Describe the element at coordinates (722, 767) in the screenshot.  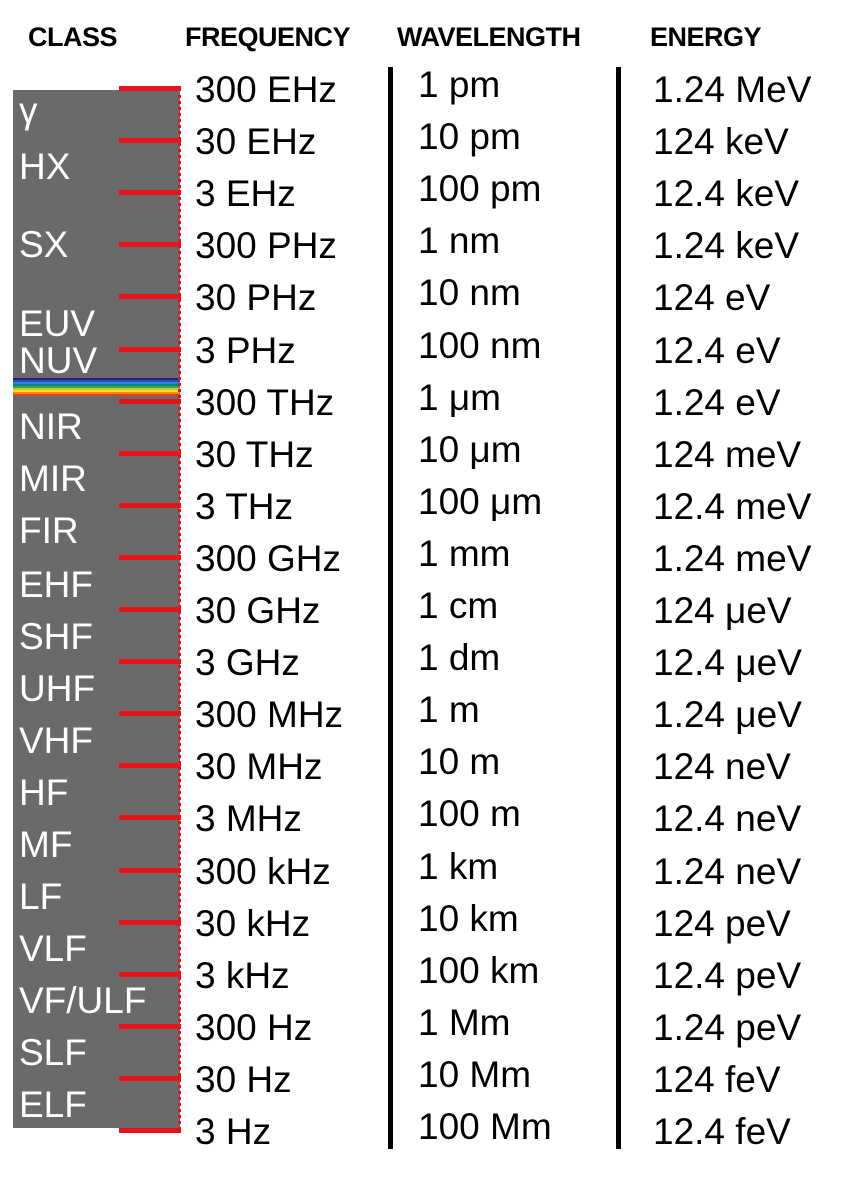
I see `energy-cell: 124 neV` at that location.